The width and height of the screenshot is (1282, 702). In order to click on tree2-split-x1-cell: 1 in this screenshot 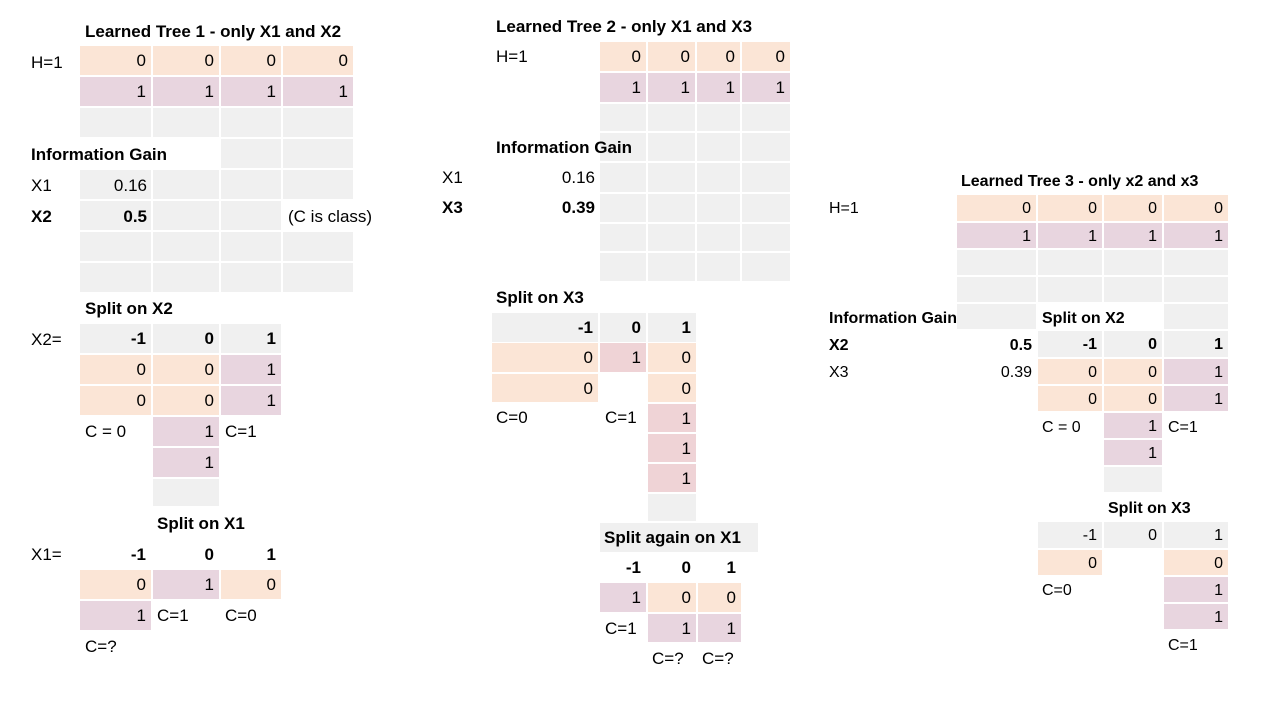, I will do `click(719, 628)`.